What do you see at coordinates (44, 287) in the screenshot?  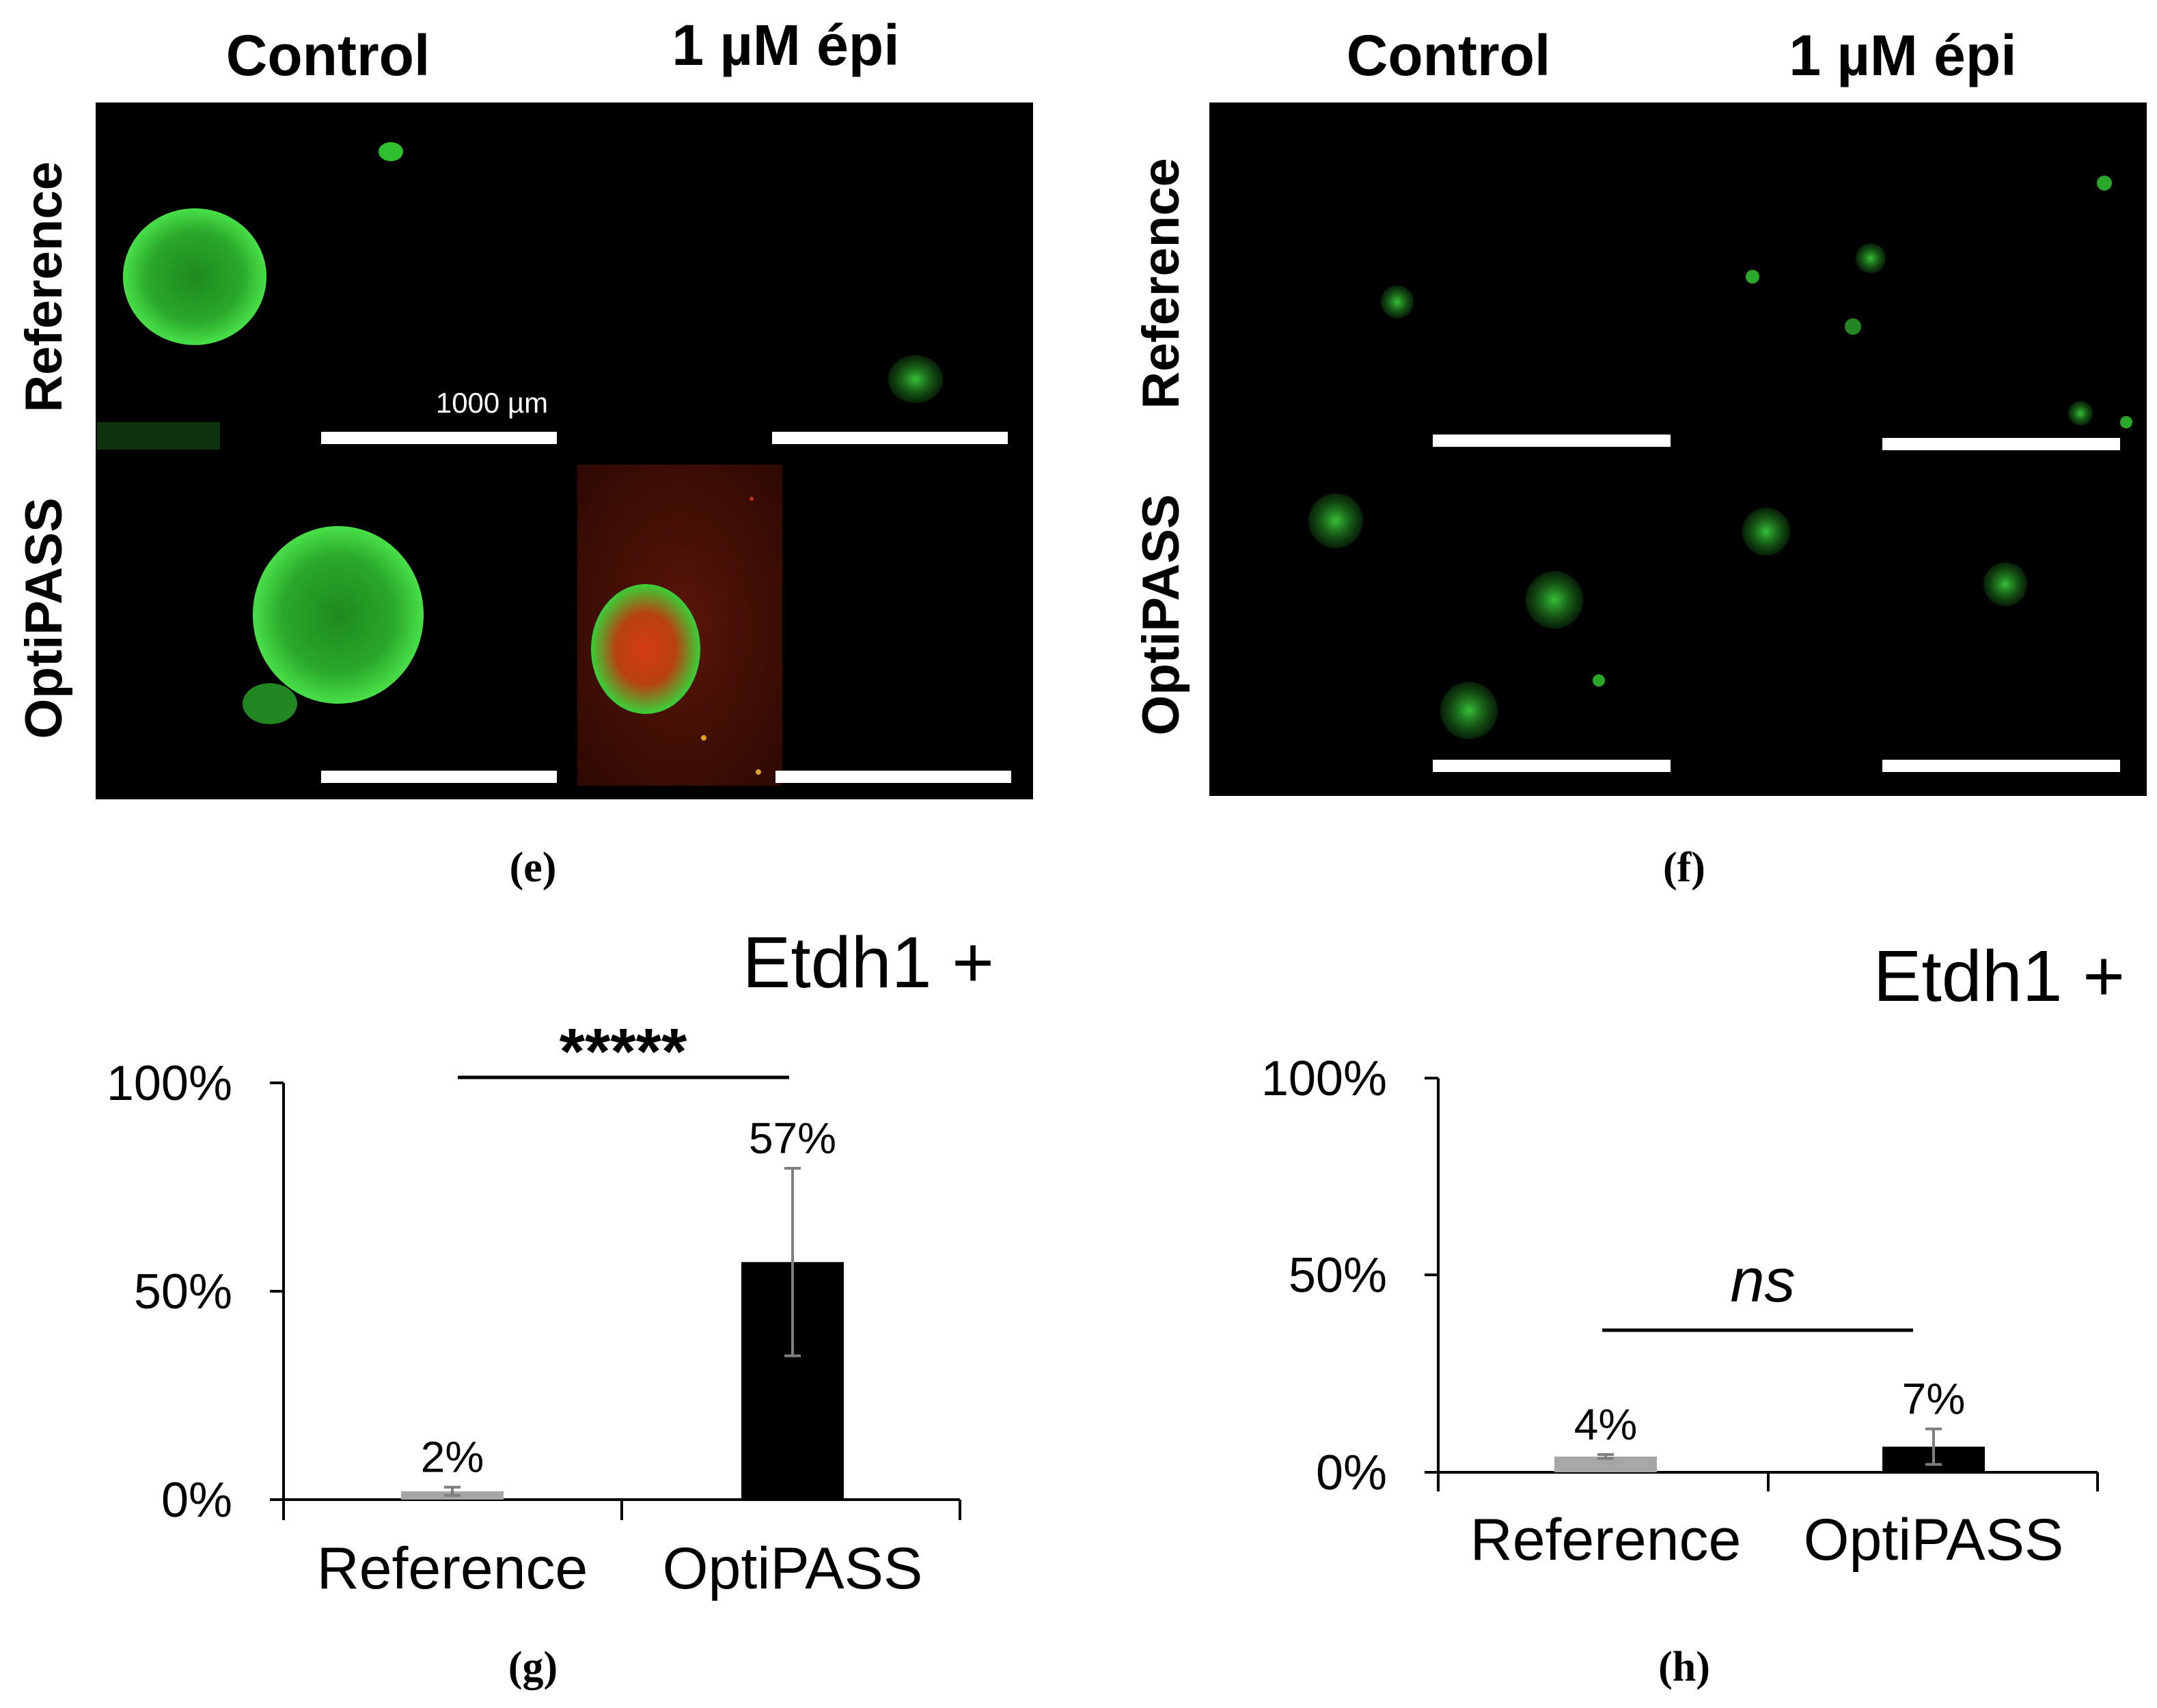 I see `panel-e-row-header-reference: Reference` at bounding box center [44, 287].